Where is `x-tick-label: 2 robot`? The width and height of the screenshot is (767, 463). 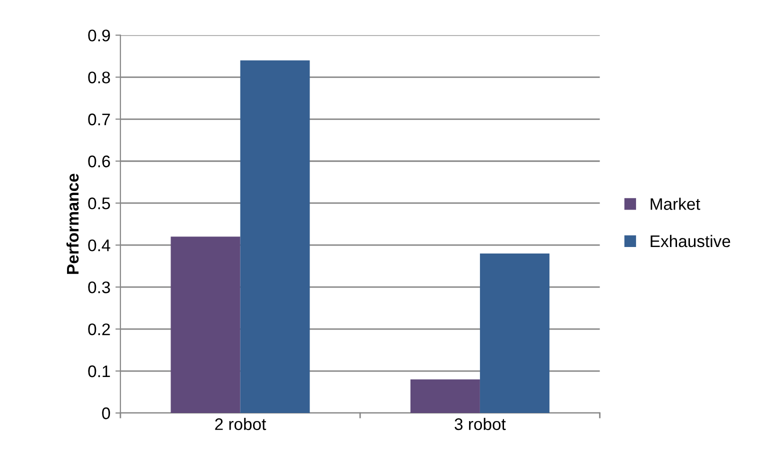
x-tick-label: 2 robot is located at coordinates (240, 424).